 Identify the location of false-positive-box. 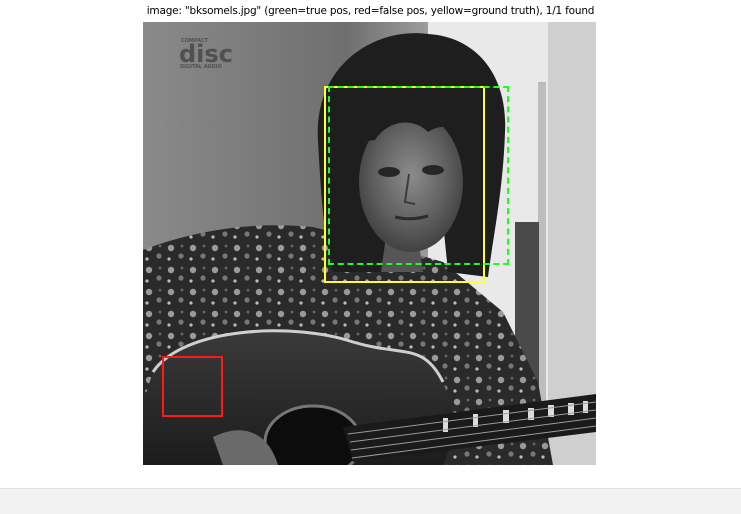
(192, 386).